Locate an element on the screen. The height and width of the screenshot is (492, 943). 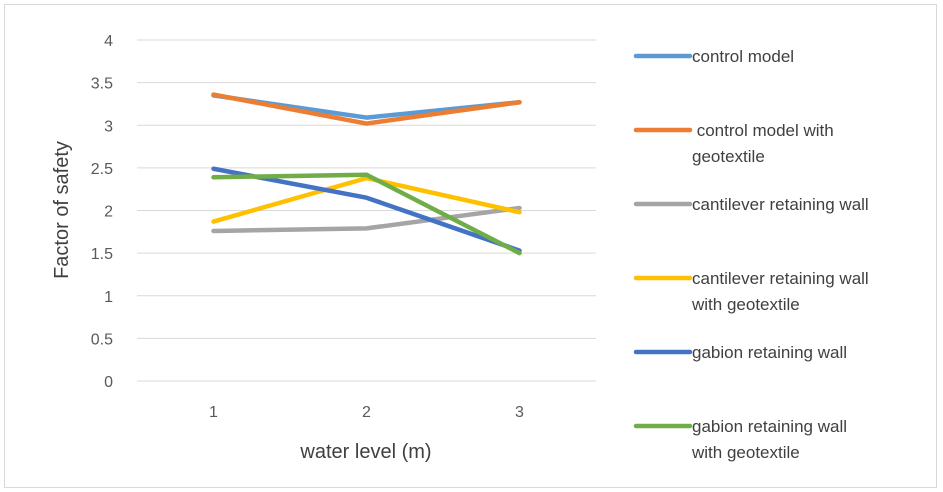
y-tick-labels: 0 0.5 1 1.5 2 2.5 3 3.5 4 is located at coordinates (102, 212).